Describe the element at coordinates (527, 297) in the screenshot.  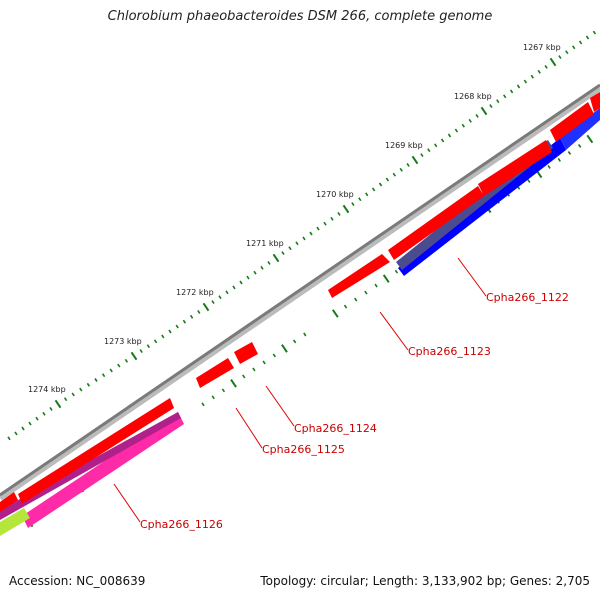
I see `gene-label-1122: Cpha266_1122` at that location.